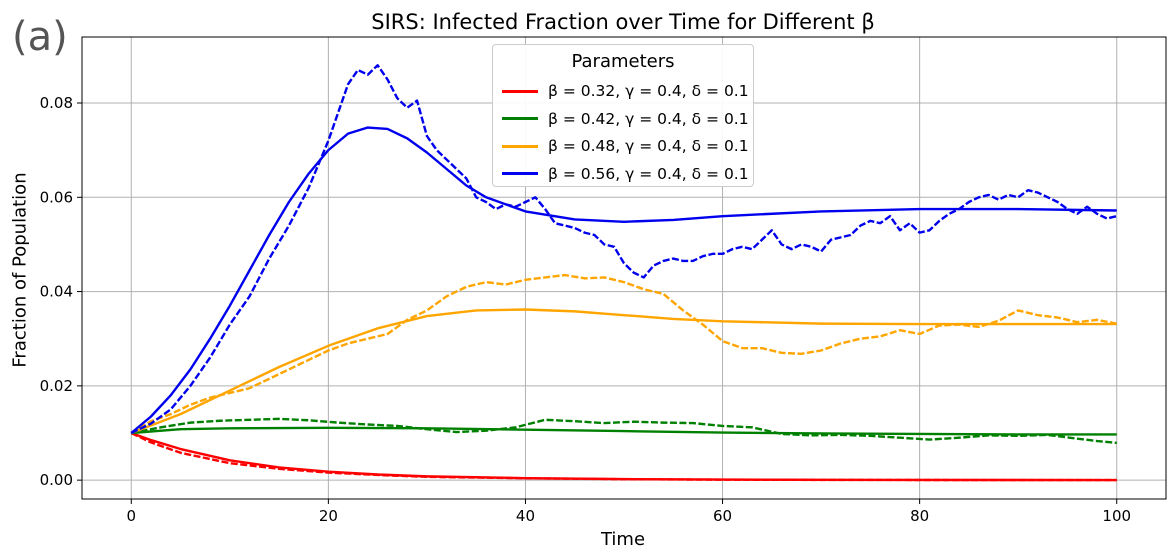  What do you see at coordinates (56, 386) in the screenshot?
I see `y-tick-label: 0.02` at bounding box center [56, 386].